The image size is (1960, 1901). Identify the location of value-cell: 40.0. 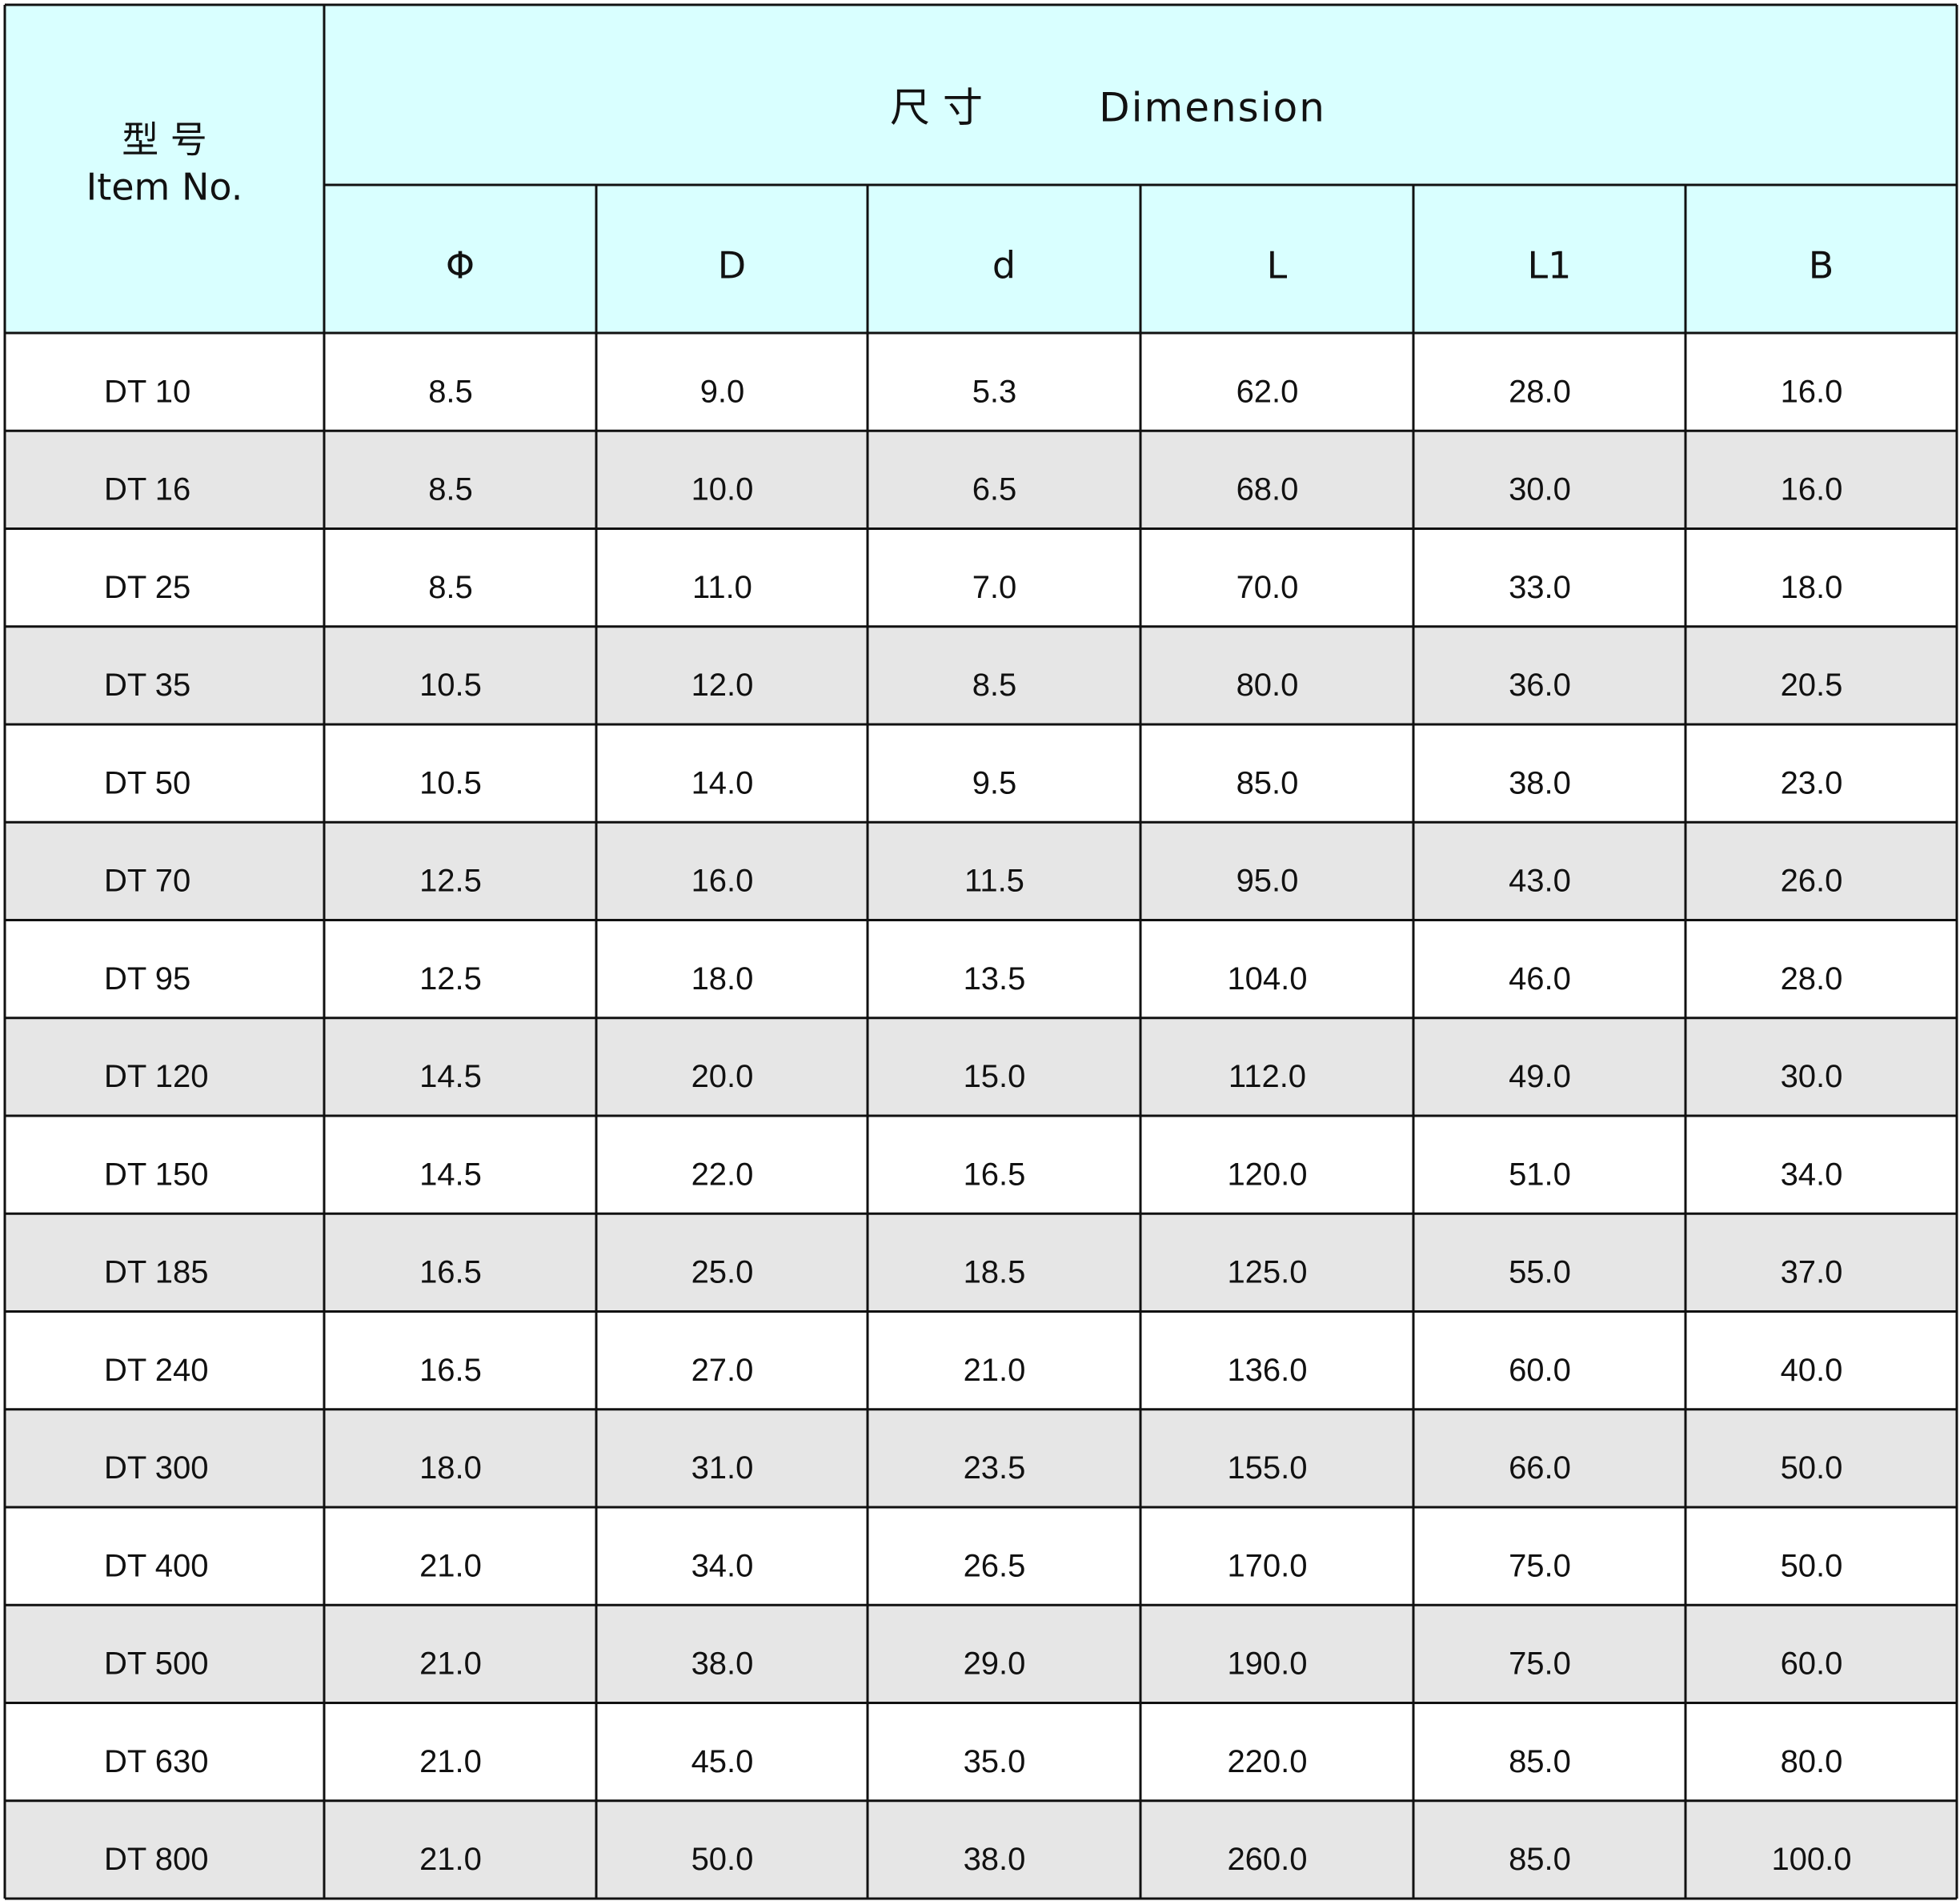
(1812, 1370).